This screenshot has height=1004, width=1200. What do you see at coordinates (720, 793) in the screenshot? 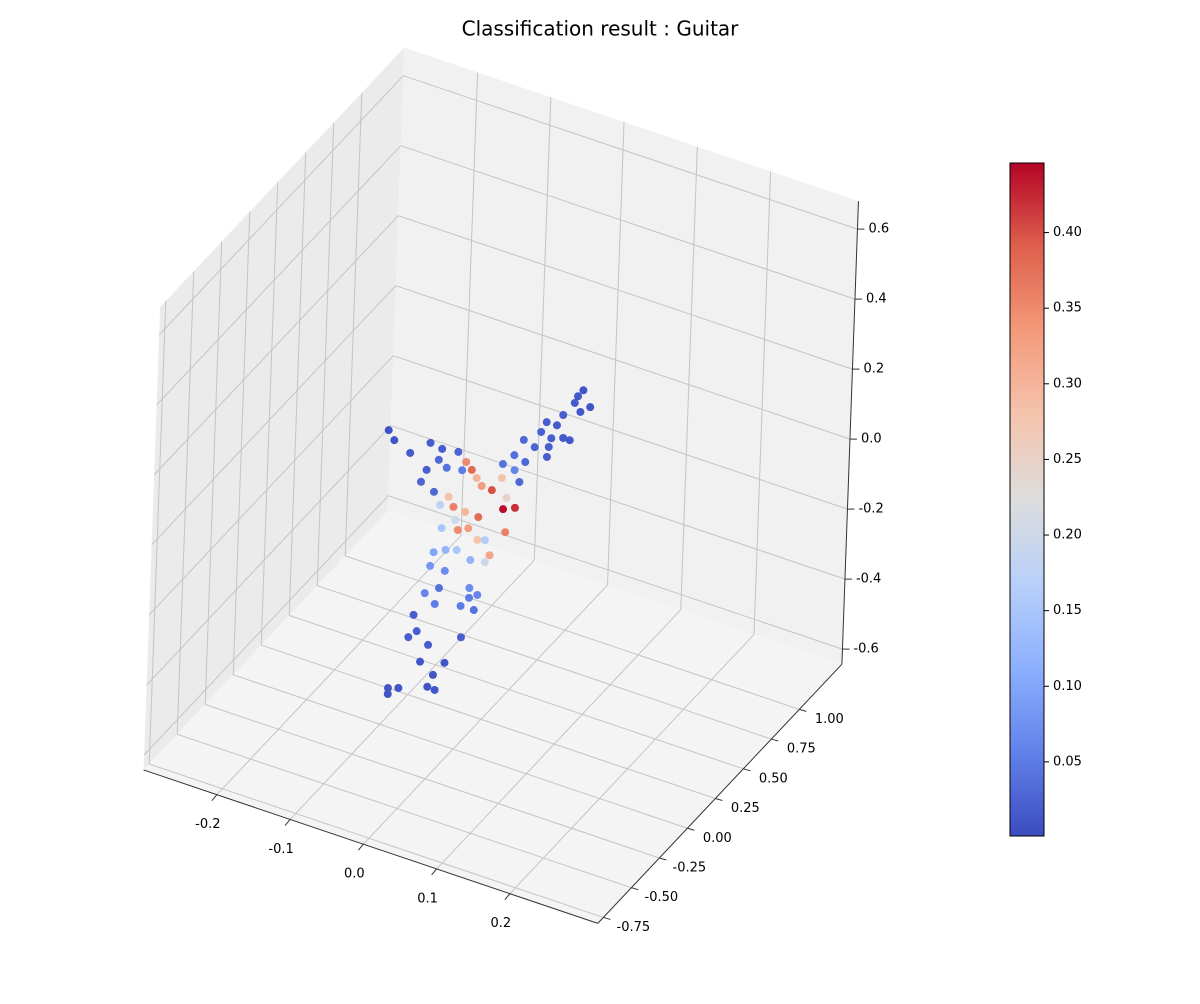
I see `y-axis` at bounding box center [720, 793].